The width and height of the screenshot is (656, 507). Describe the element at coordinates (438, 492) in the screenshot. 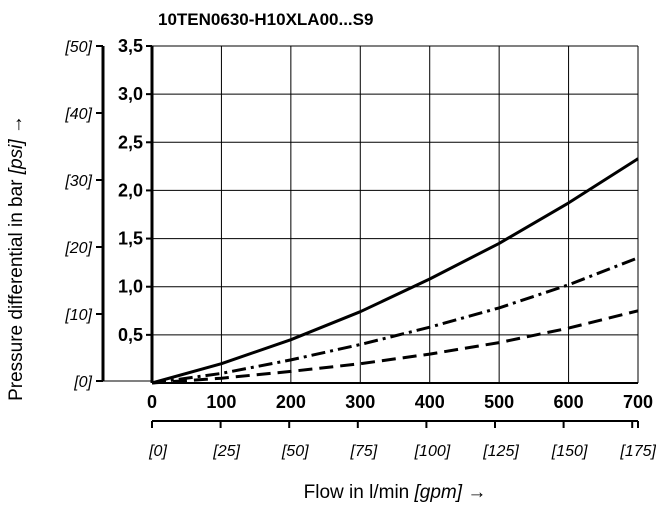

I see `x-axis-label-unit: [gpm]` at that location.